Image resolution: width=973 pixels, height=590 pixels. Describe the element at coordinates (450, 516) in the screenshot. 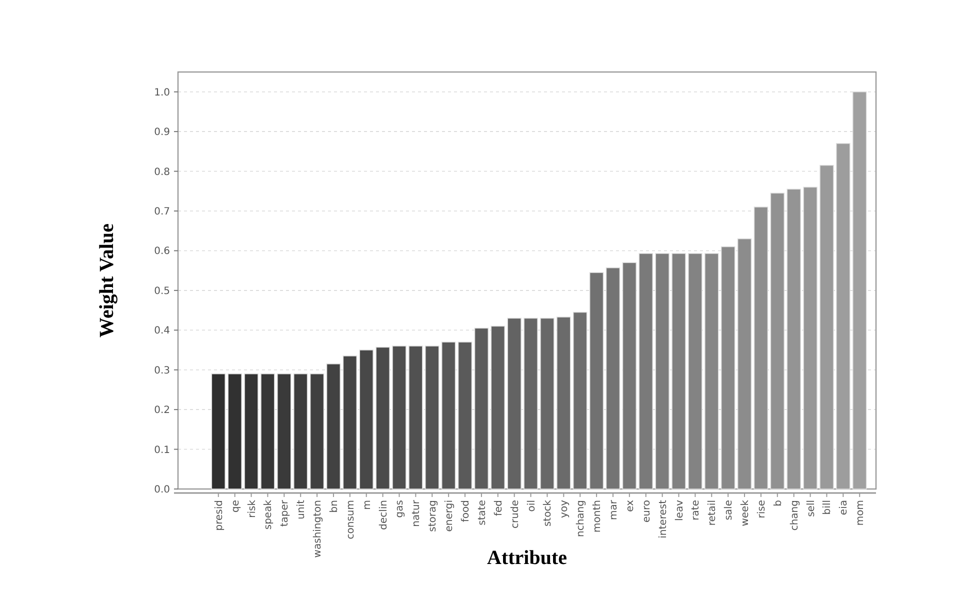

I see `x-tick-label: energi` at that location.